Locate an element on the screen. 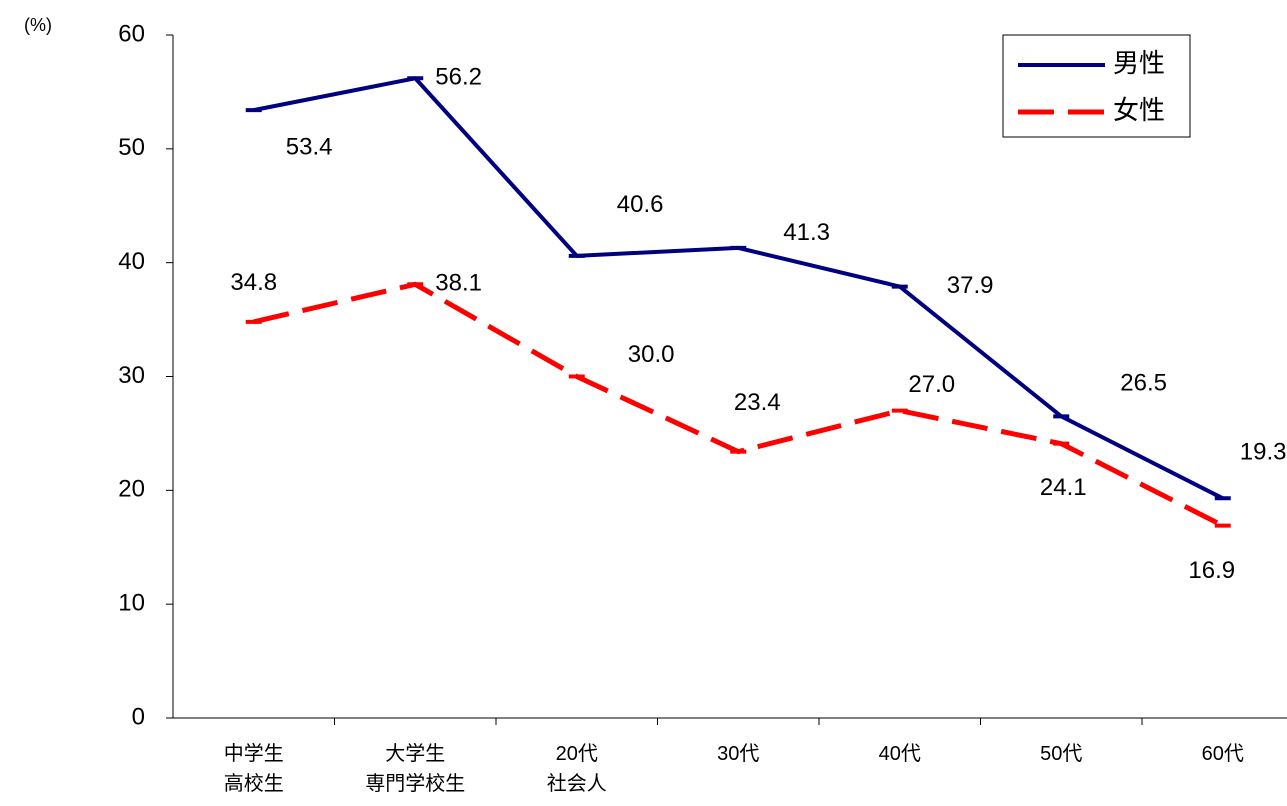 The height and width of the screenshot is (806, 1287). data-label: 53.4 is located at coordinates (309, 146).